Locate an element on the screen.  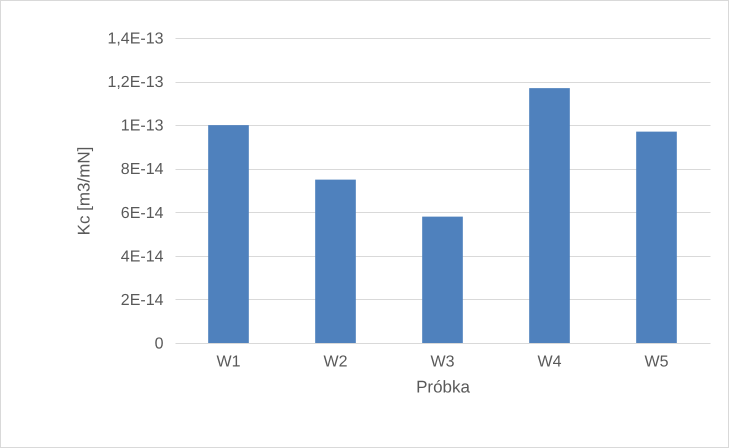
y-tick-label: 1,2E-13 is located at coordinates (135, 83).